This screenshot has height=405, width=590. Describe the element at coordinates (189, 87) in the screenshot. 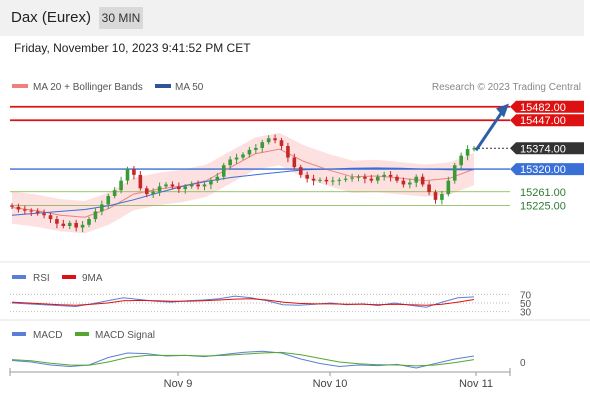

I see `ma50-legend-label: MA 50` at that location.